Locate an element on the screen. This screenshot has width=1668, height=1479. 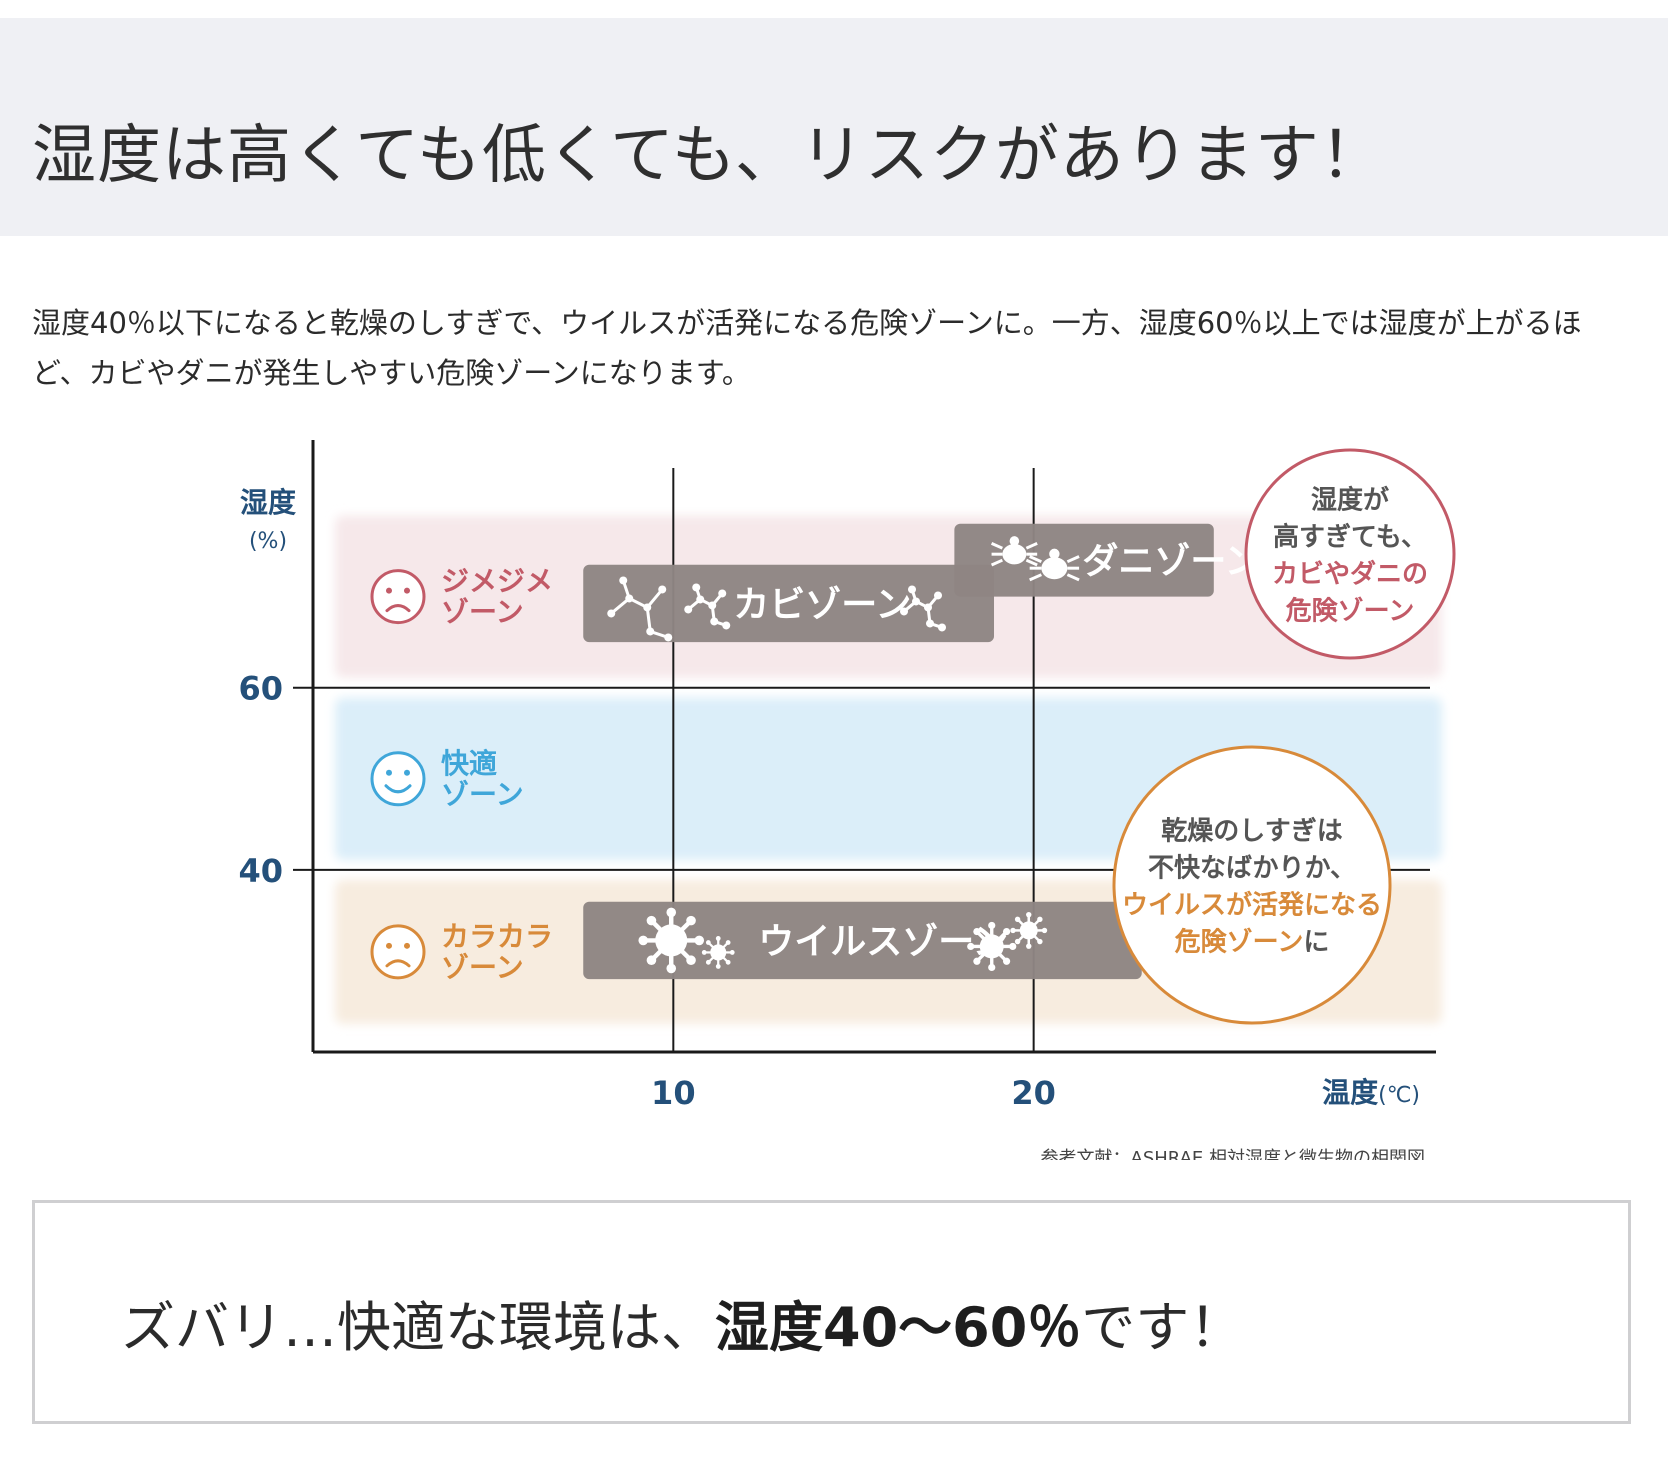
zone-label-2-line-2: ゾーン is located at coordinates (482, 794).